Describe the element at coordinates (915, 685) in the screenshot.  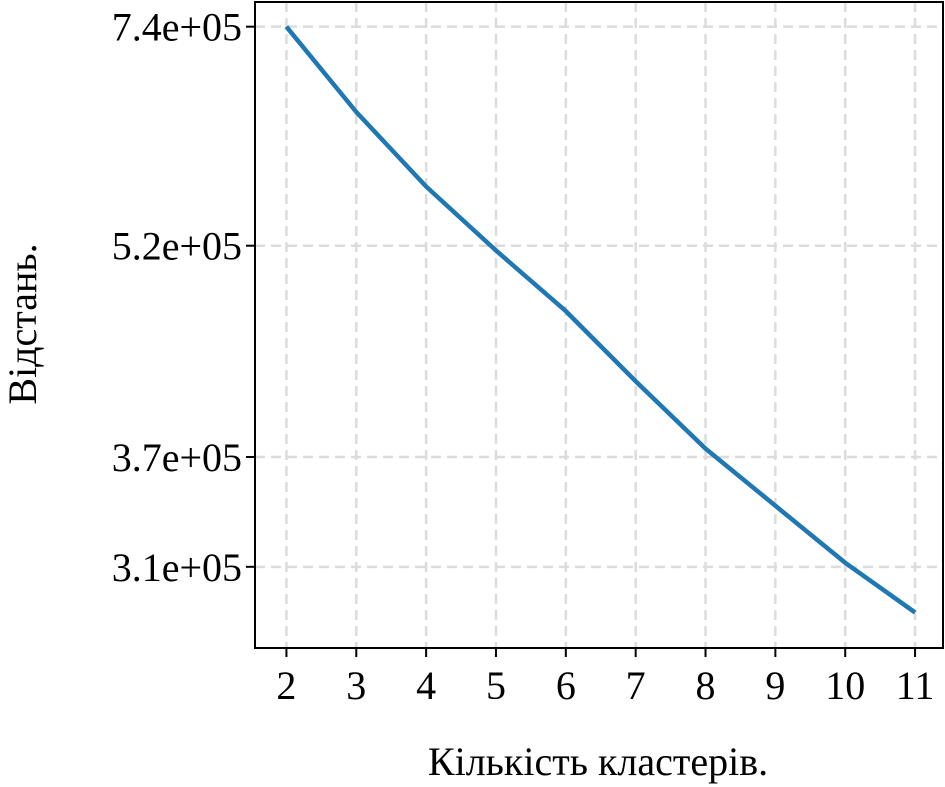
I see `x-tick-label: 11` at that location.